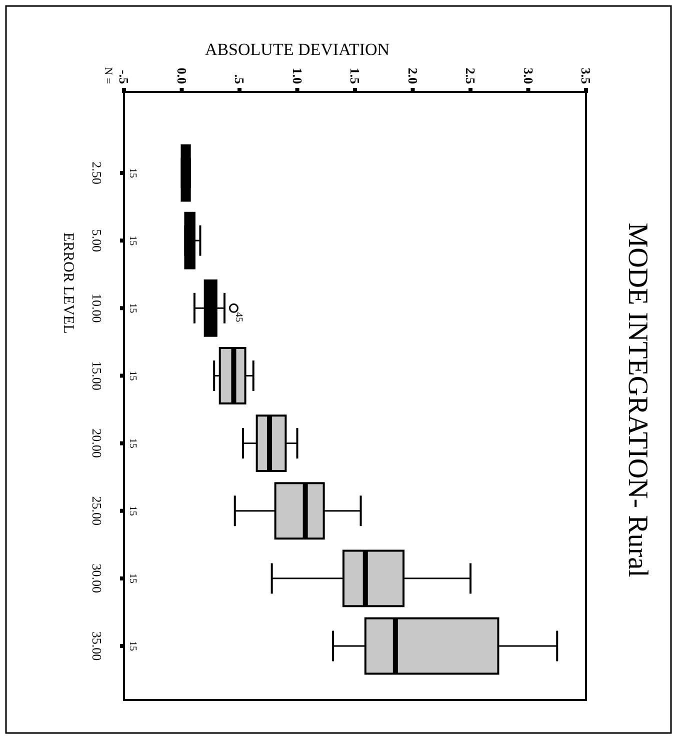 Image resolution: width=677 pixels, height=739 pixels. Describe the element at coordinates (637, 400) in the screenshot. I see `text: MODE INTEGRATION- Rural` at that location.